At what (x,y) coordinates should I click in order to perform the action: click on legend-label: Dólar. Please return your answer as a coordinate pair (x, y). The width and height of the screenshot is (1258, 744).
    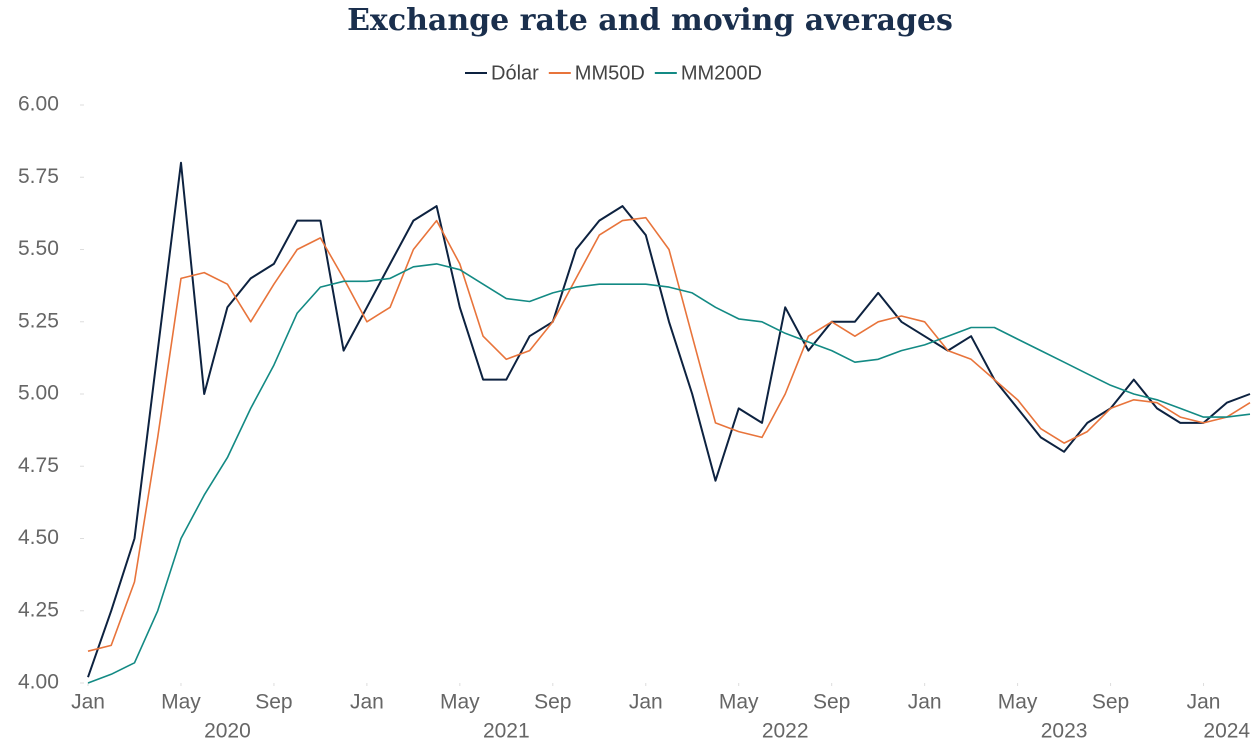
    Looking at the image, I should click on (515, 73).